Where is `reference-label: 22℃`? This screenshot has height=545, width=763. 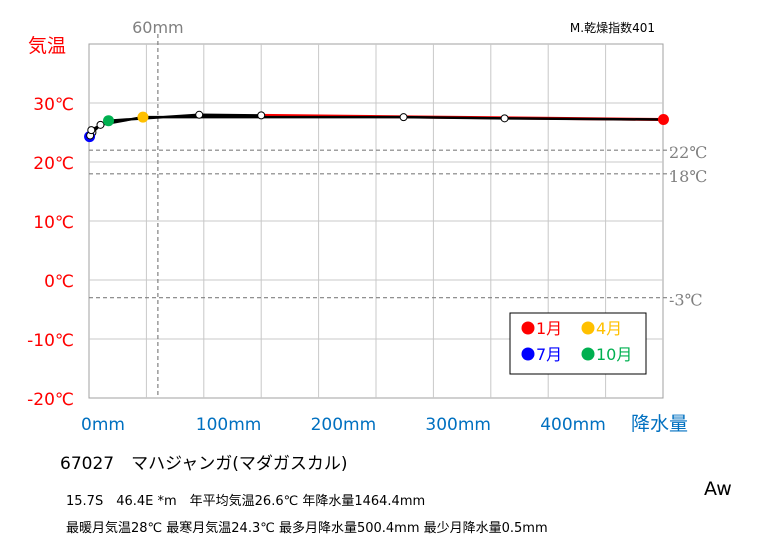 reference-label: 22℃ is located at coordinates (688, 152).